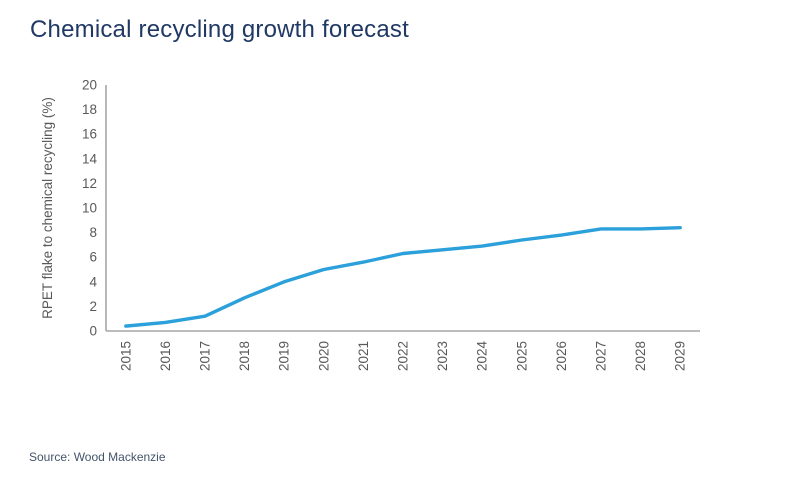 This screenshot has height=480, width=800. I want to click on y-tick-label: 18, so click(89, 109).